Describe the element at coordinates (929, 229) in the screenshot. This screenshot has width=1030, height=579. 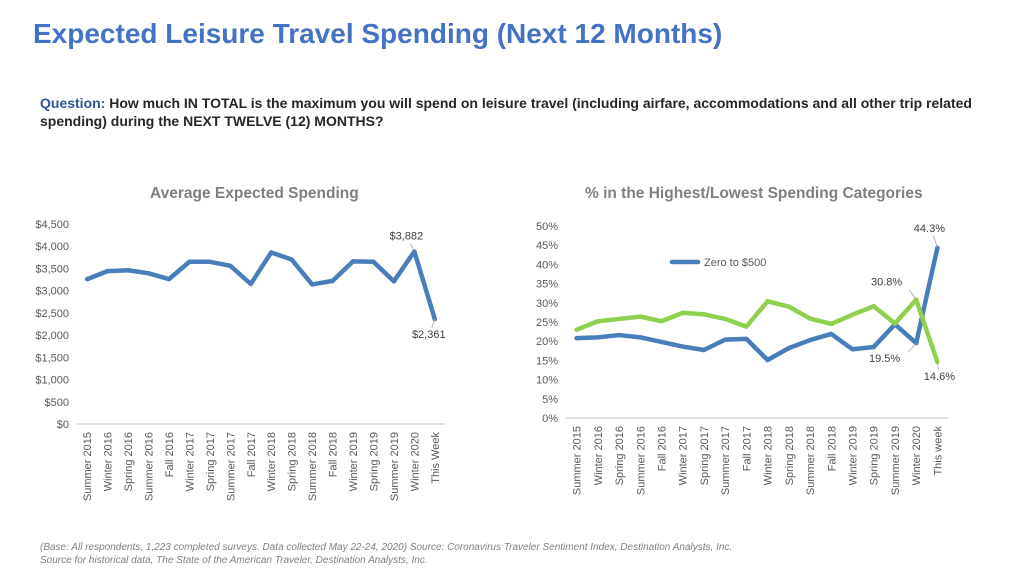
I see `data-label: 44.3%` at that location.